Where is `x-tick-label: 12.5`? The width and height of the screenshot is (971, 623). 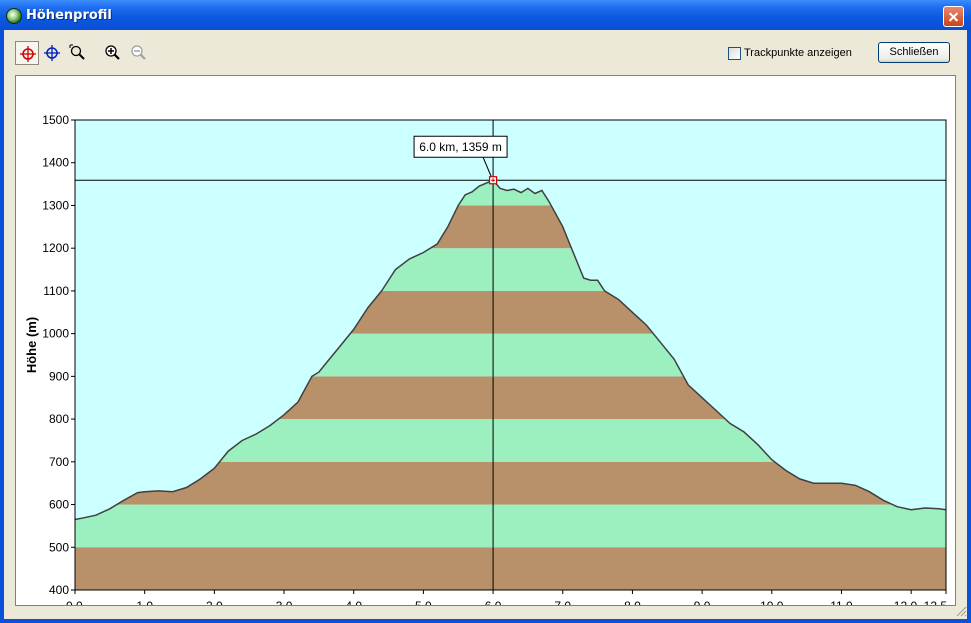
x-tick-label: 12.5 is located at coordinates (936, 602).